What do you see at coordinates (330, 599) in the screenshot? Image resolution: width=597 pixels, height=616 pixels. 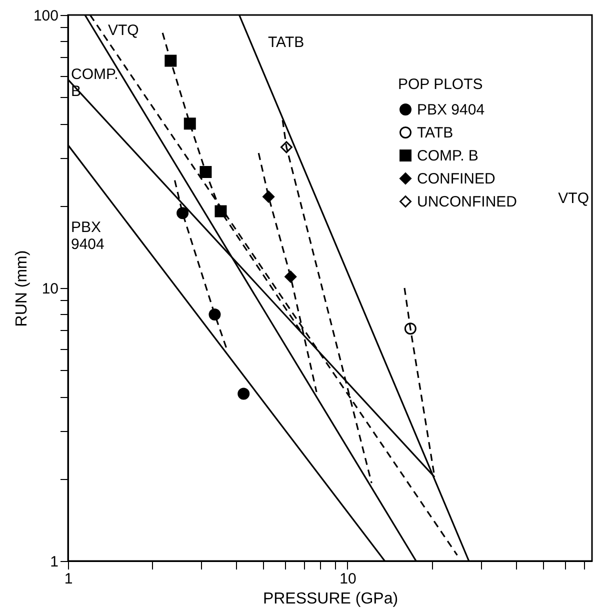 I see `x-axis-title: PRESSURE (GPa)` at bounding box center [330, 599].